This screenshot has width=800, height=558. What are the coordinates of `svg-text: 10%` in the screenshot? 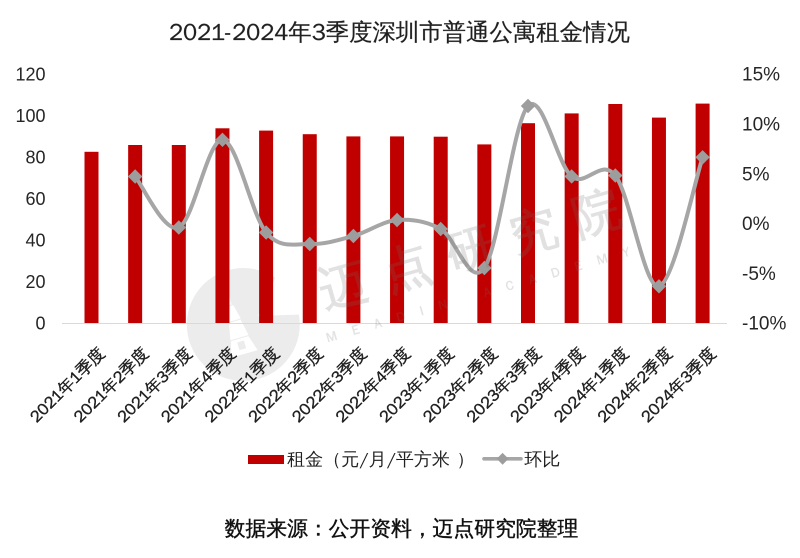 It's located at (761, 124).